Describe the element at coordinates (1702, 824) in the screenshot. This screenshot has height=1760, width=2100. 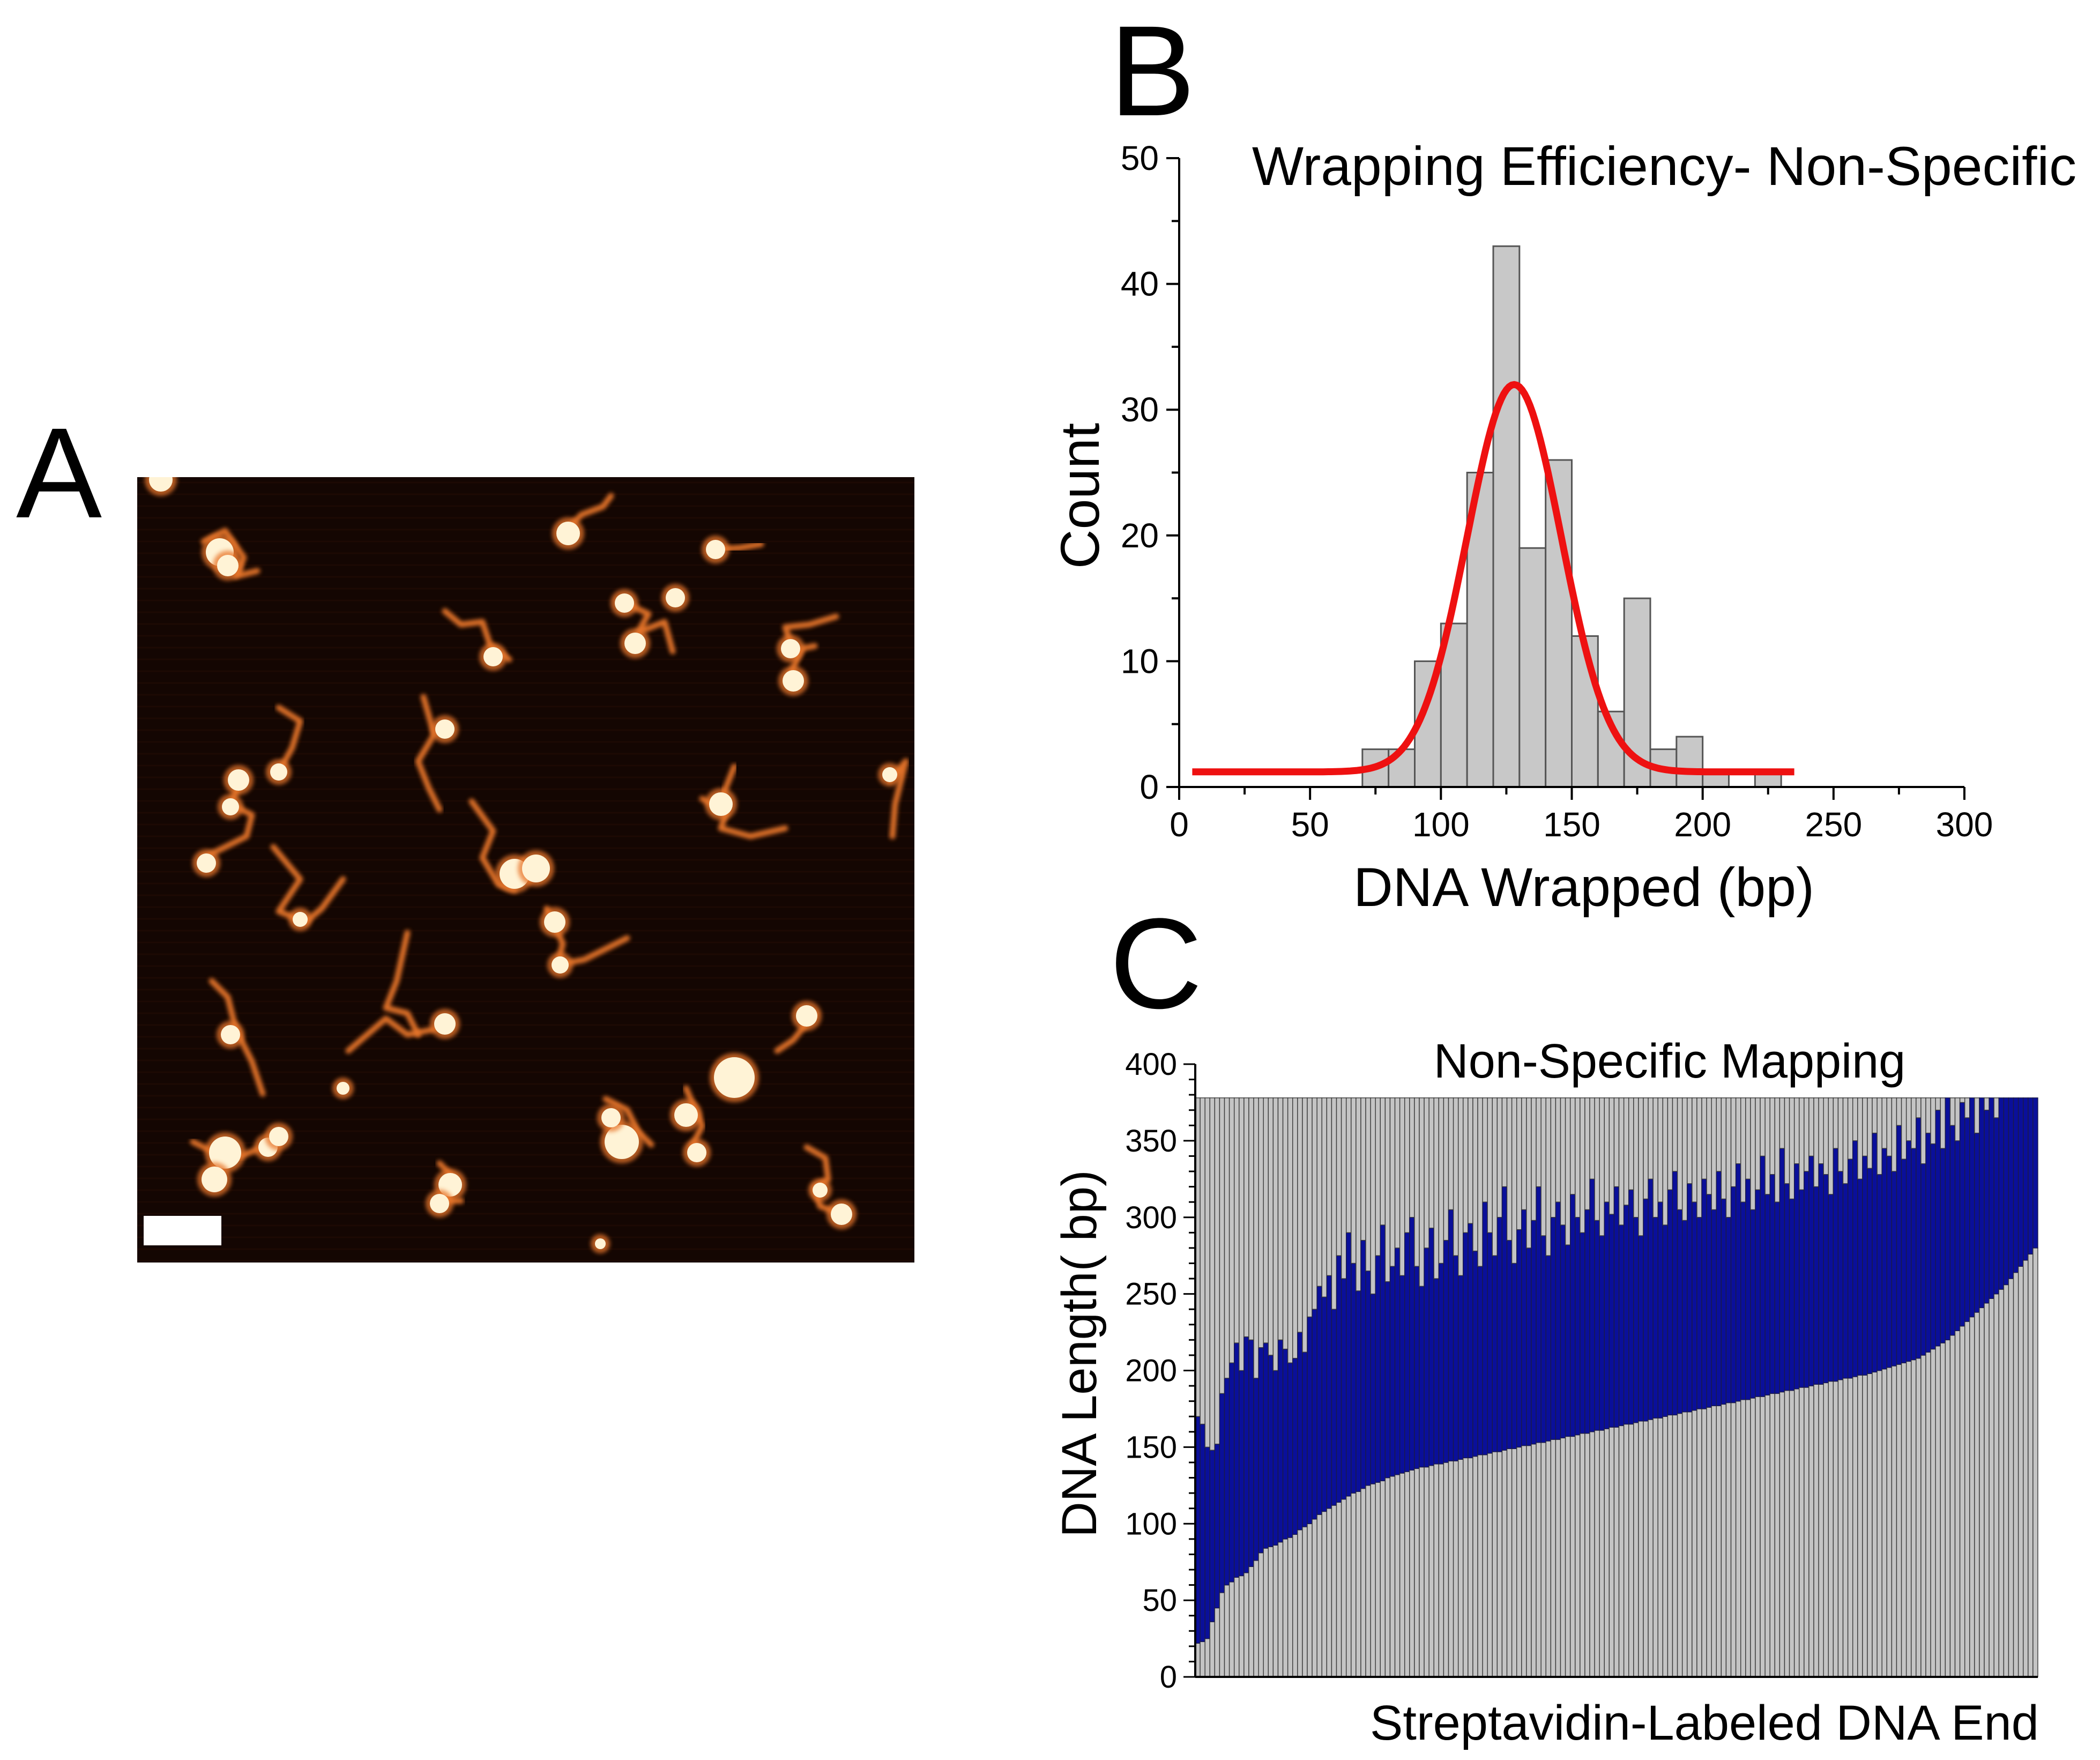
I see `panel-b-x-tick-label: 200` at that location.